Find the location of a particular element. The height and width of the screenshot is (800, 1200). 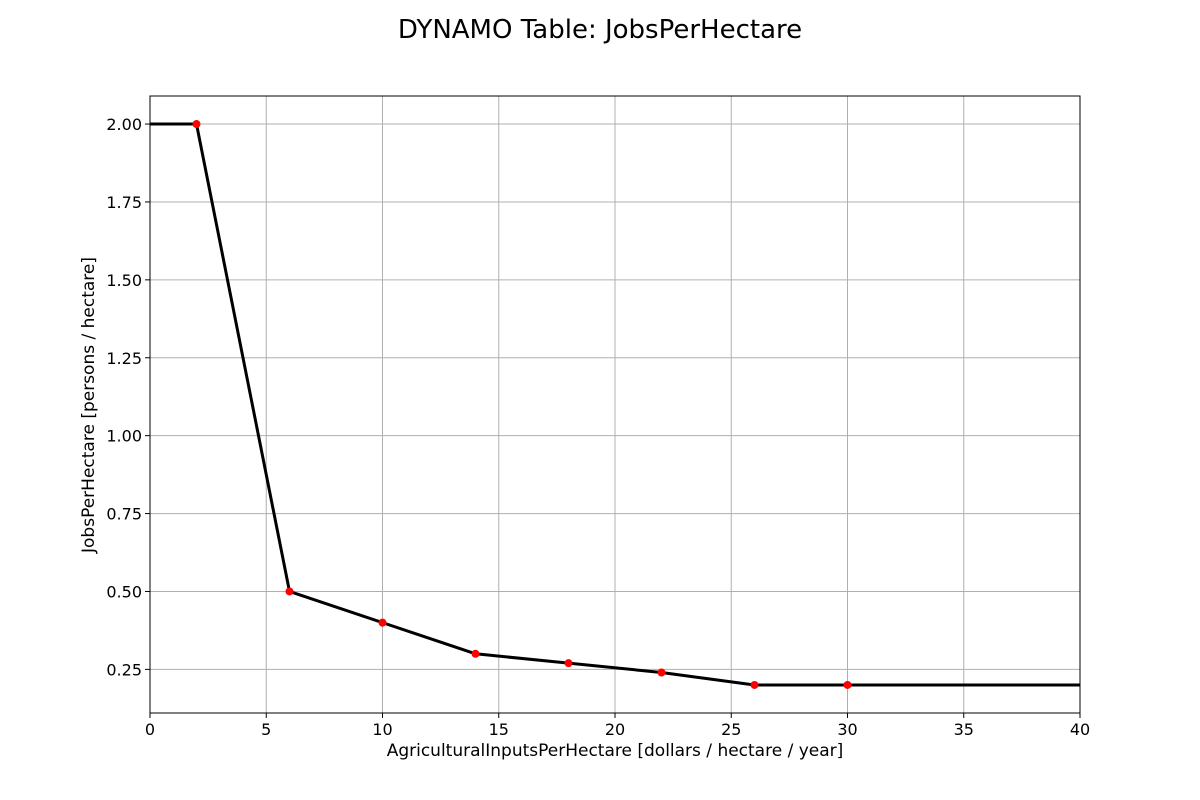

x-axis: 0 5 10 15 20 25 30 35 40 is located at coordinates (617, 726).